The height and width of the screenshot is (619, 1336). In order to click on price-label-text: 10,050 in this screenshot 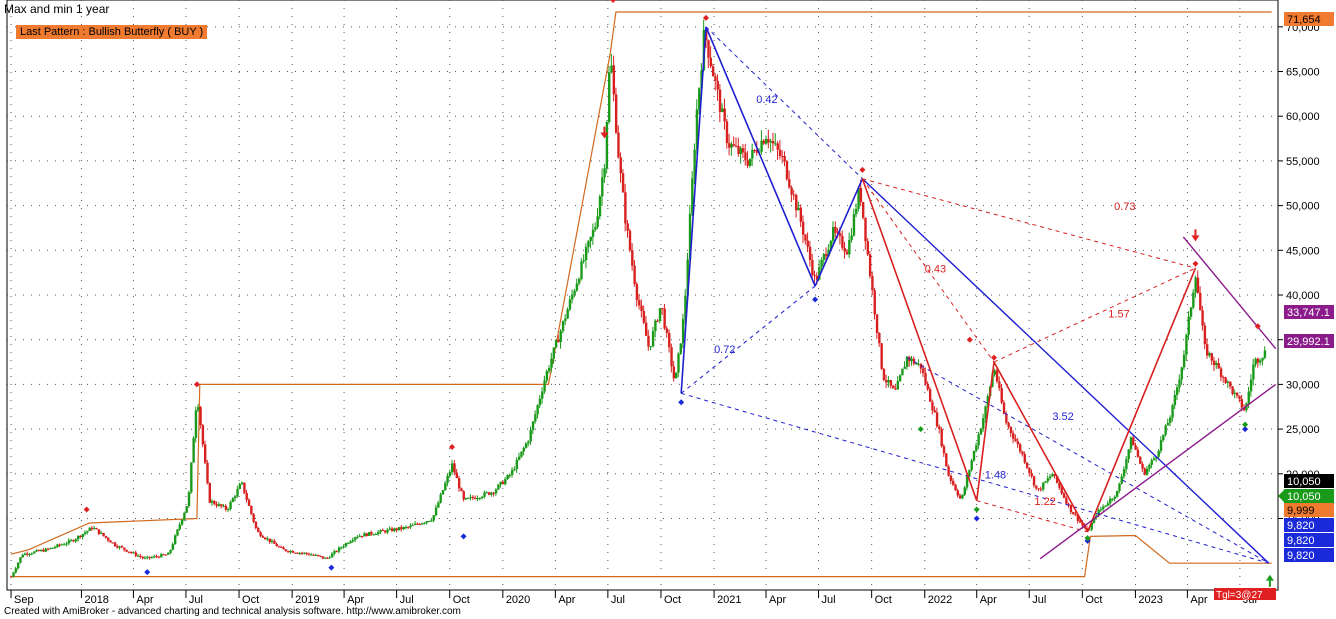, I will do `click(1304, 482)`.